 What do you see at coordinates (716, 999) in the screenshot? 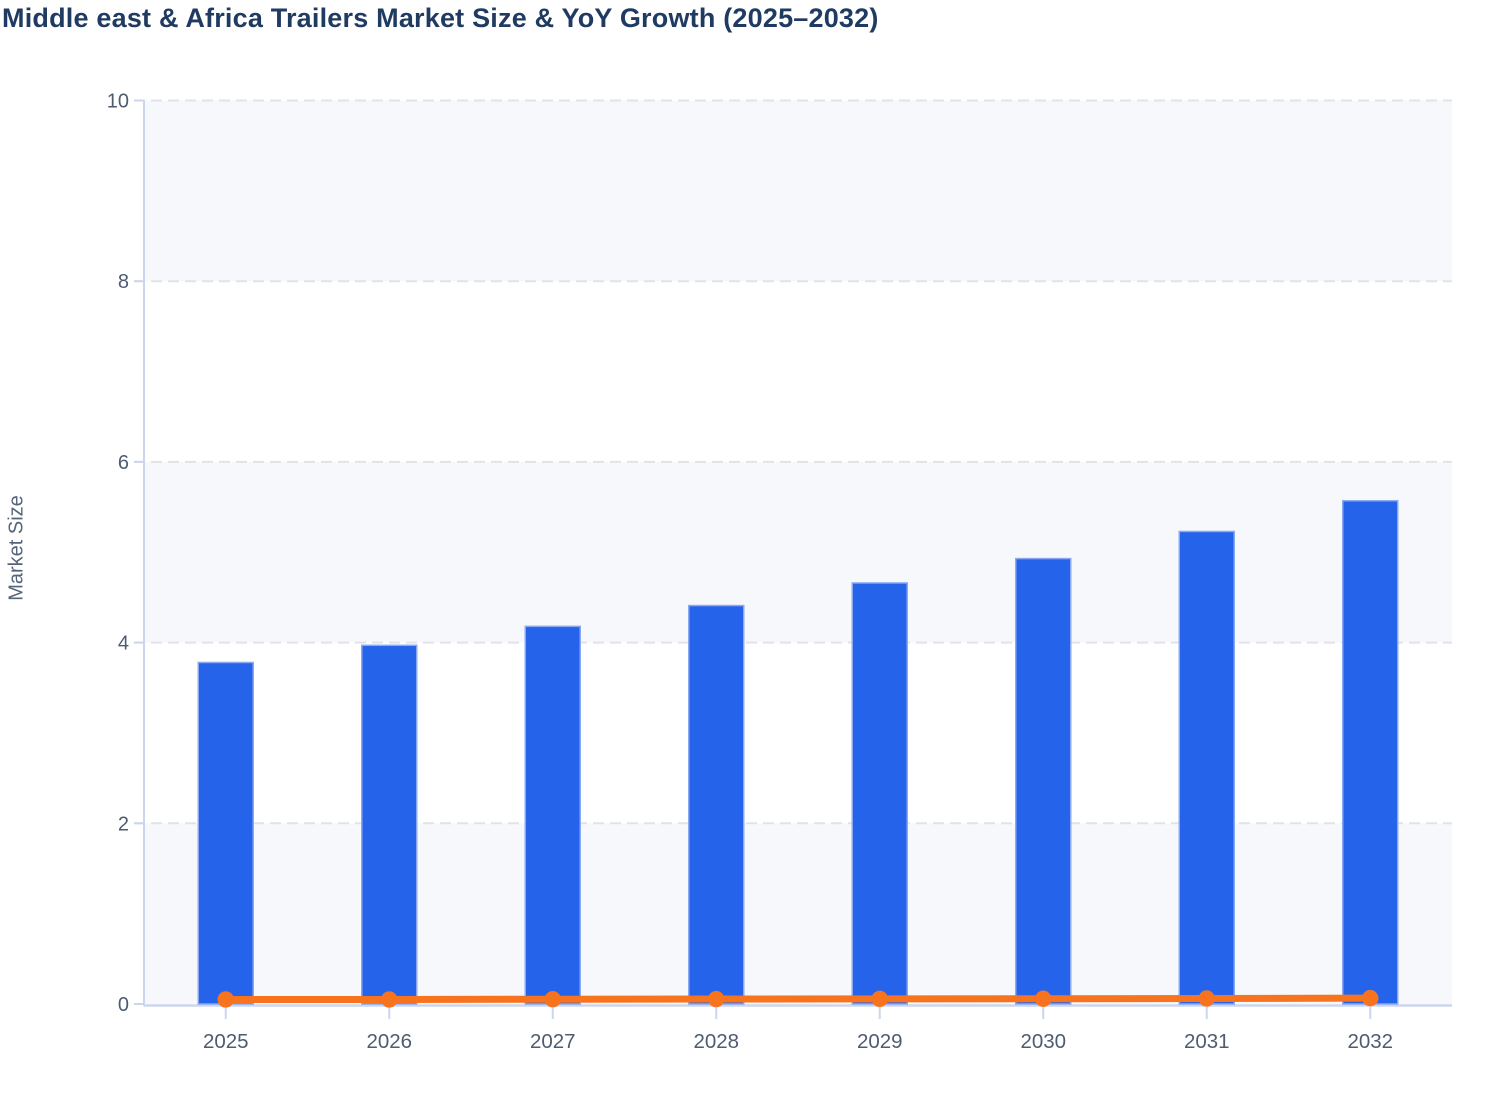
I see `yoy-marker-2028` at bounding box center [716, 999].